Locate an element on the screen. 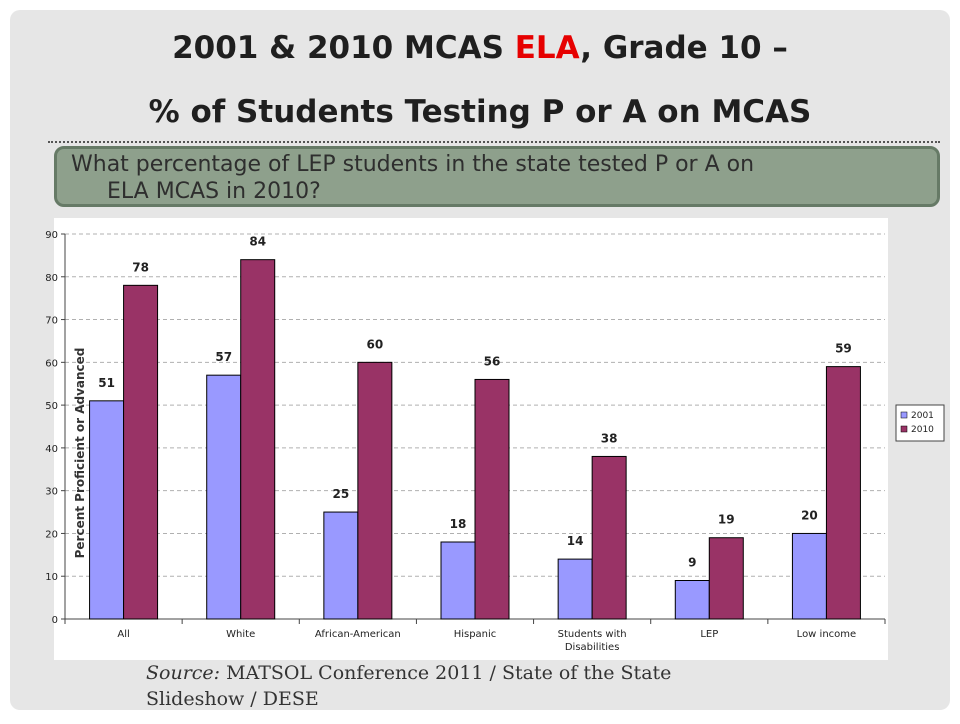 This screenshot has width=960, height=724. legend-swatch-2001 is located at coordinates (904, 415).